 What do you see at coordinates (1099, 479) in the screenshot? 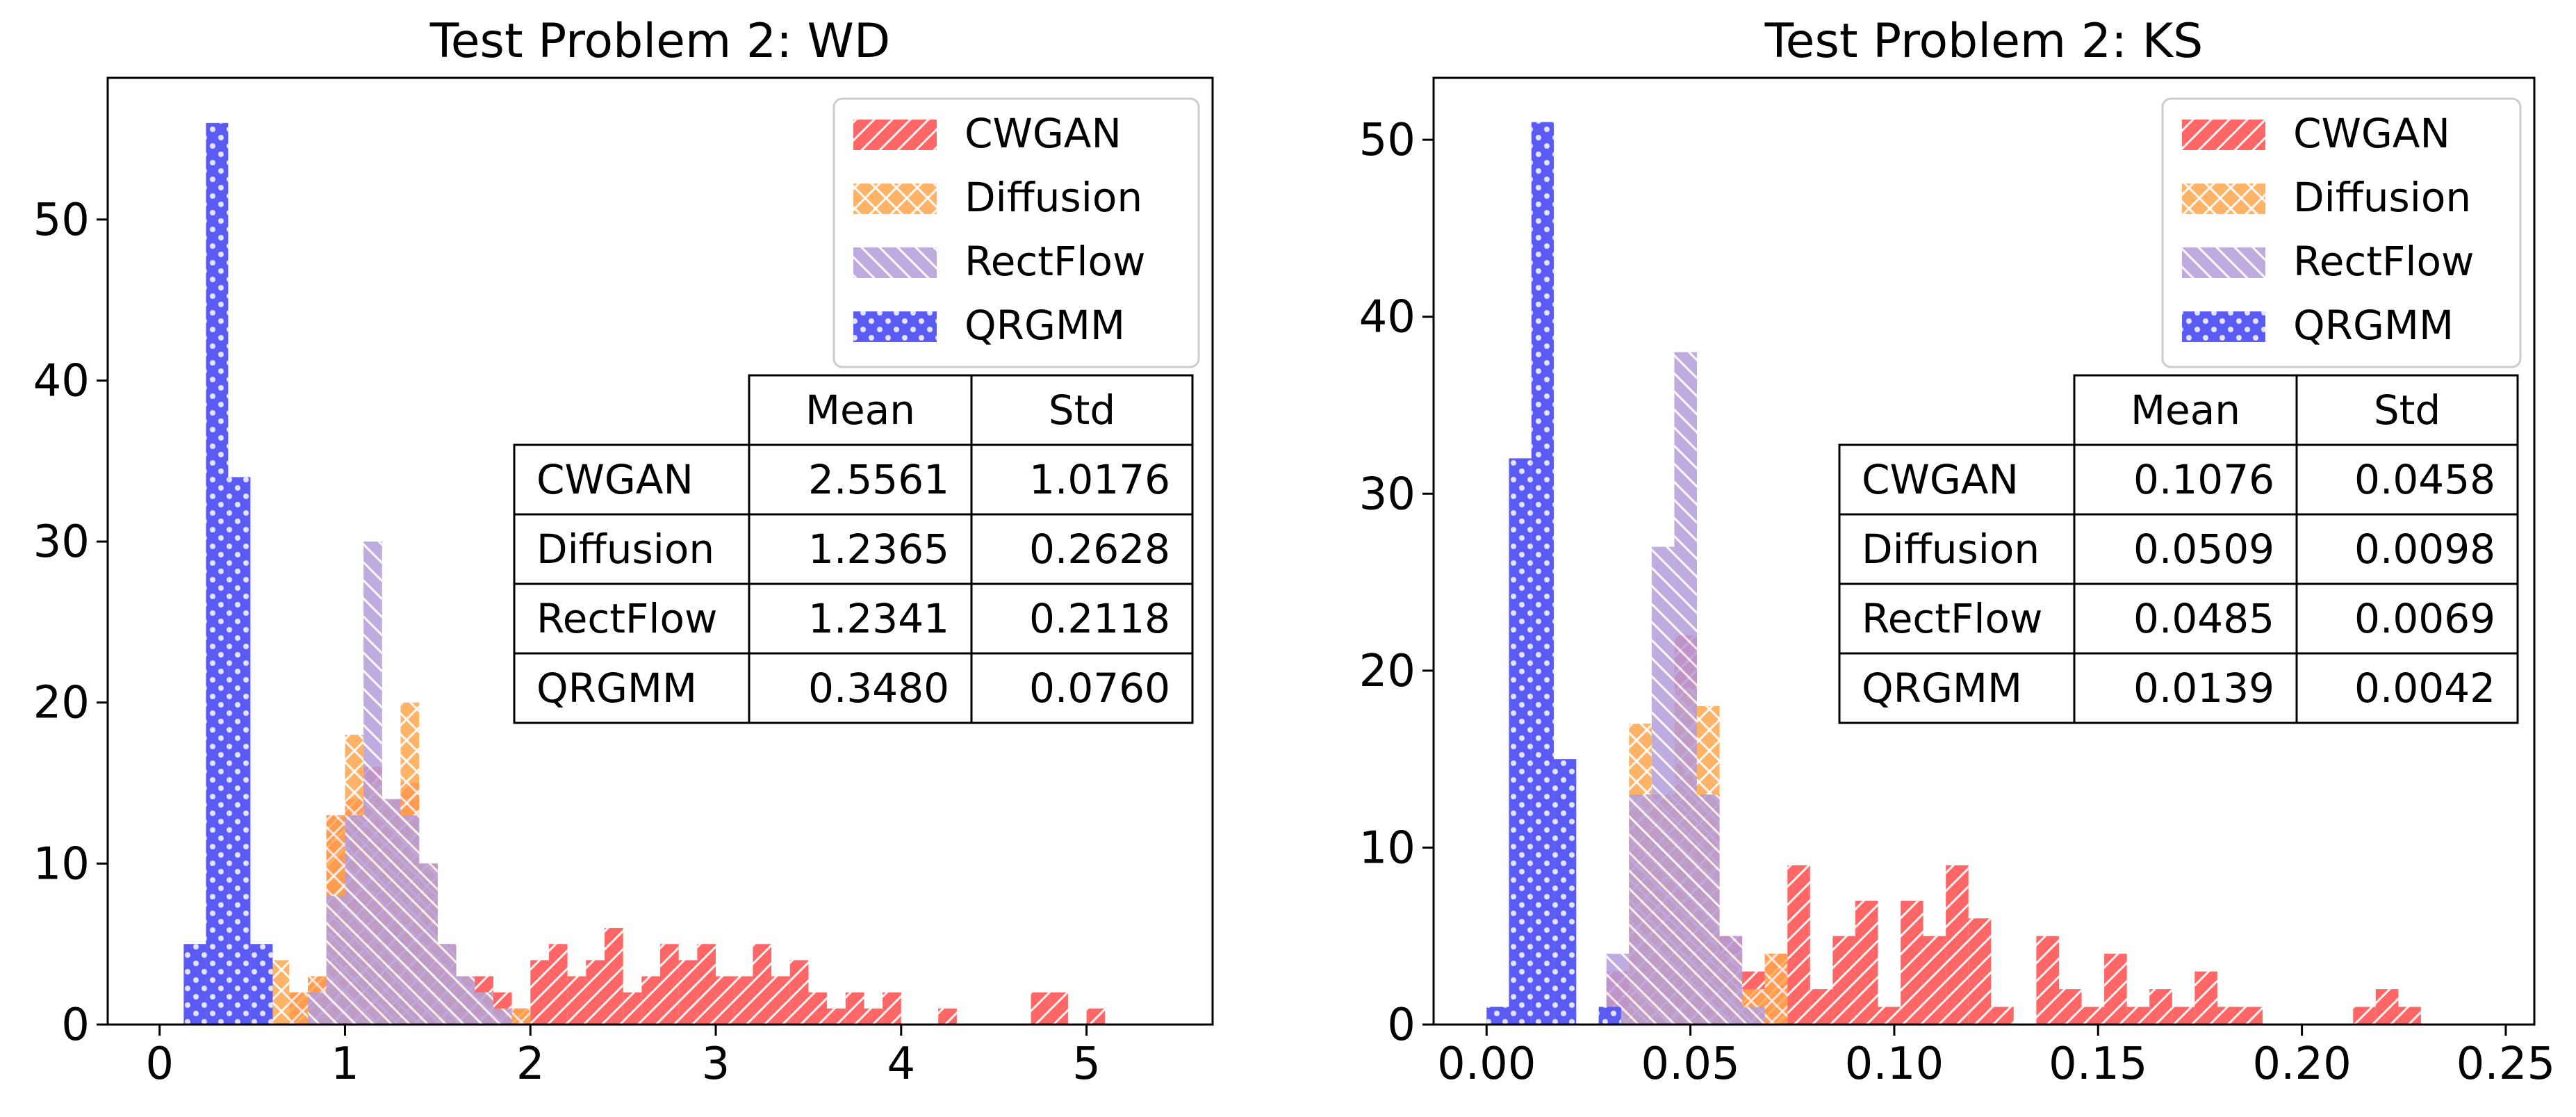
I see `table-cell: 1.0176` at bounding box center [1099, 479].